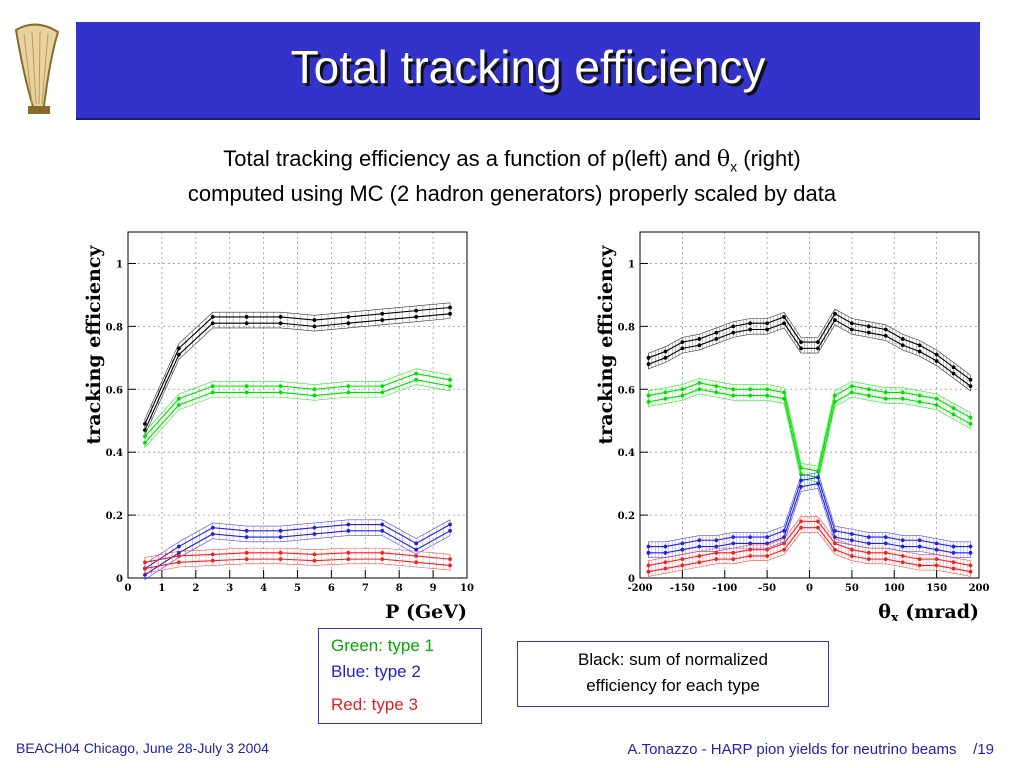 This screenshot has width=1024, height=768. What do you see at coordinates (114, 516) in the screenshot?
I see `y-tick-label-1: 0.2` at bounding box center [114, 516].